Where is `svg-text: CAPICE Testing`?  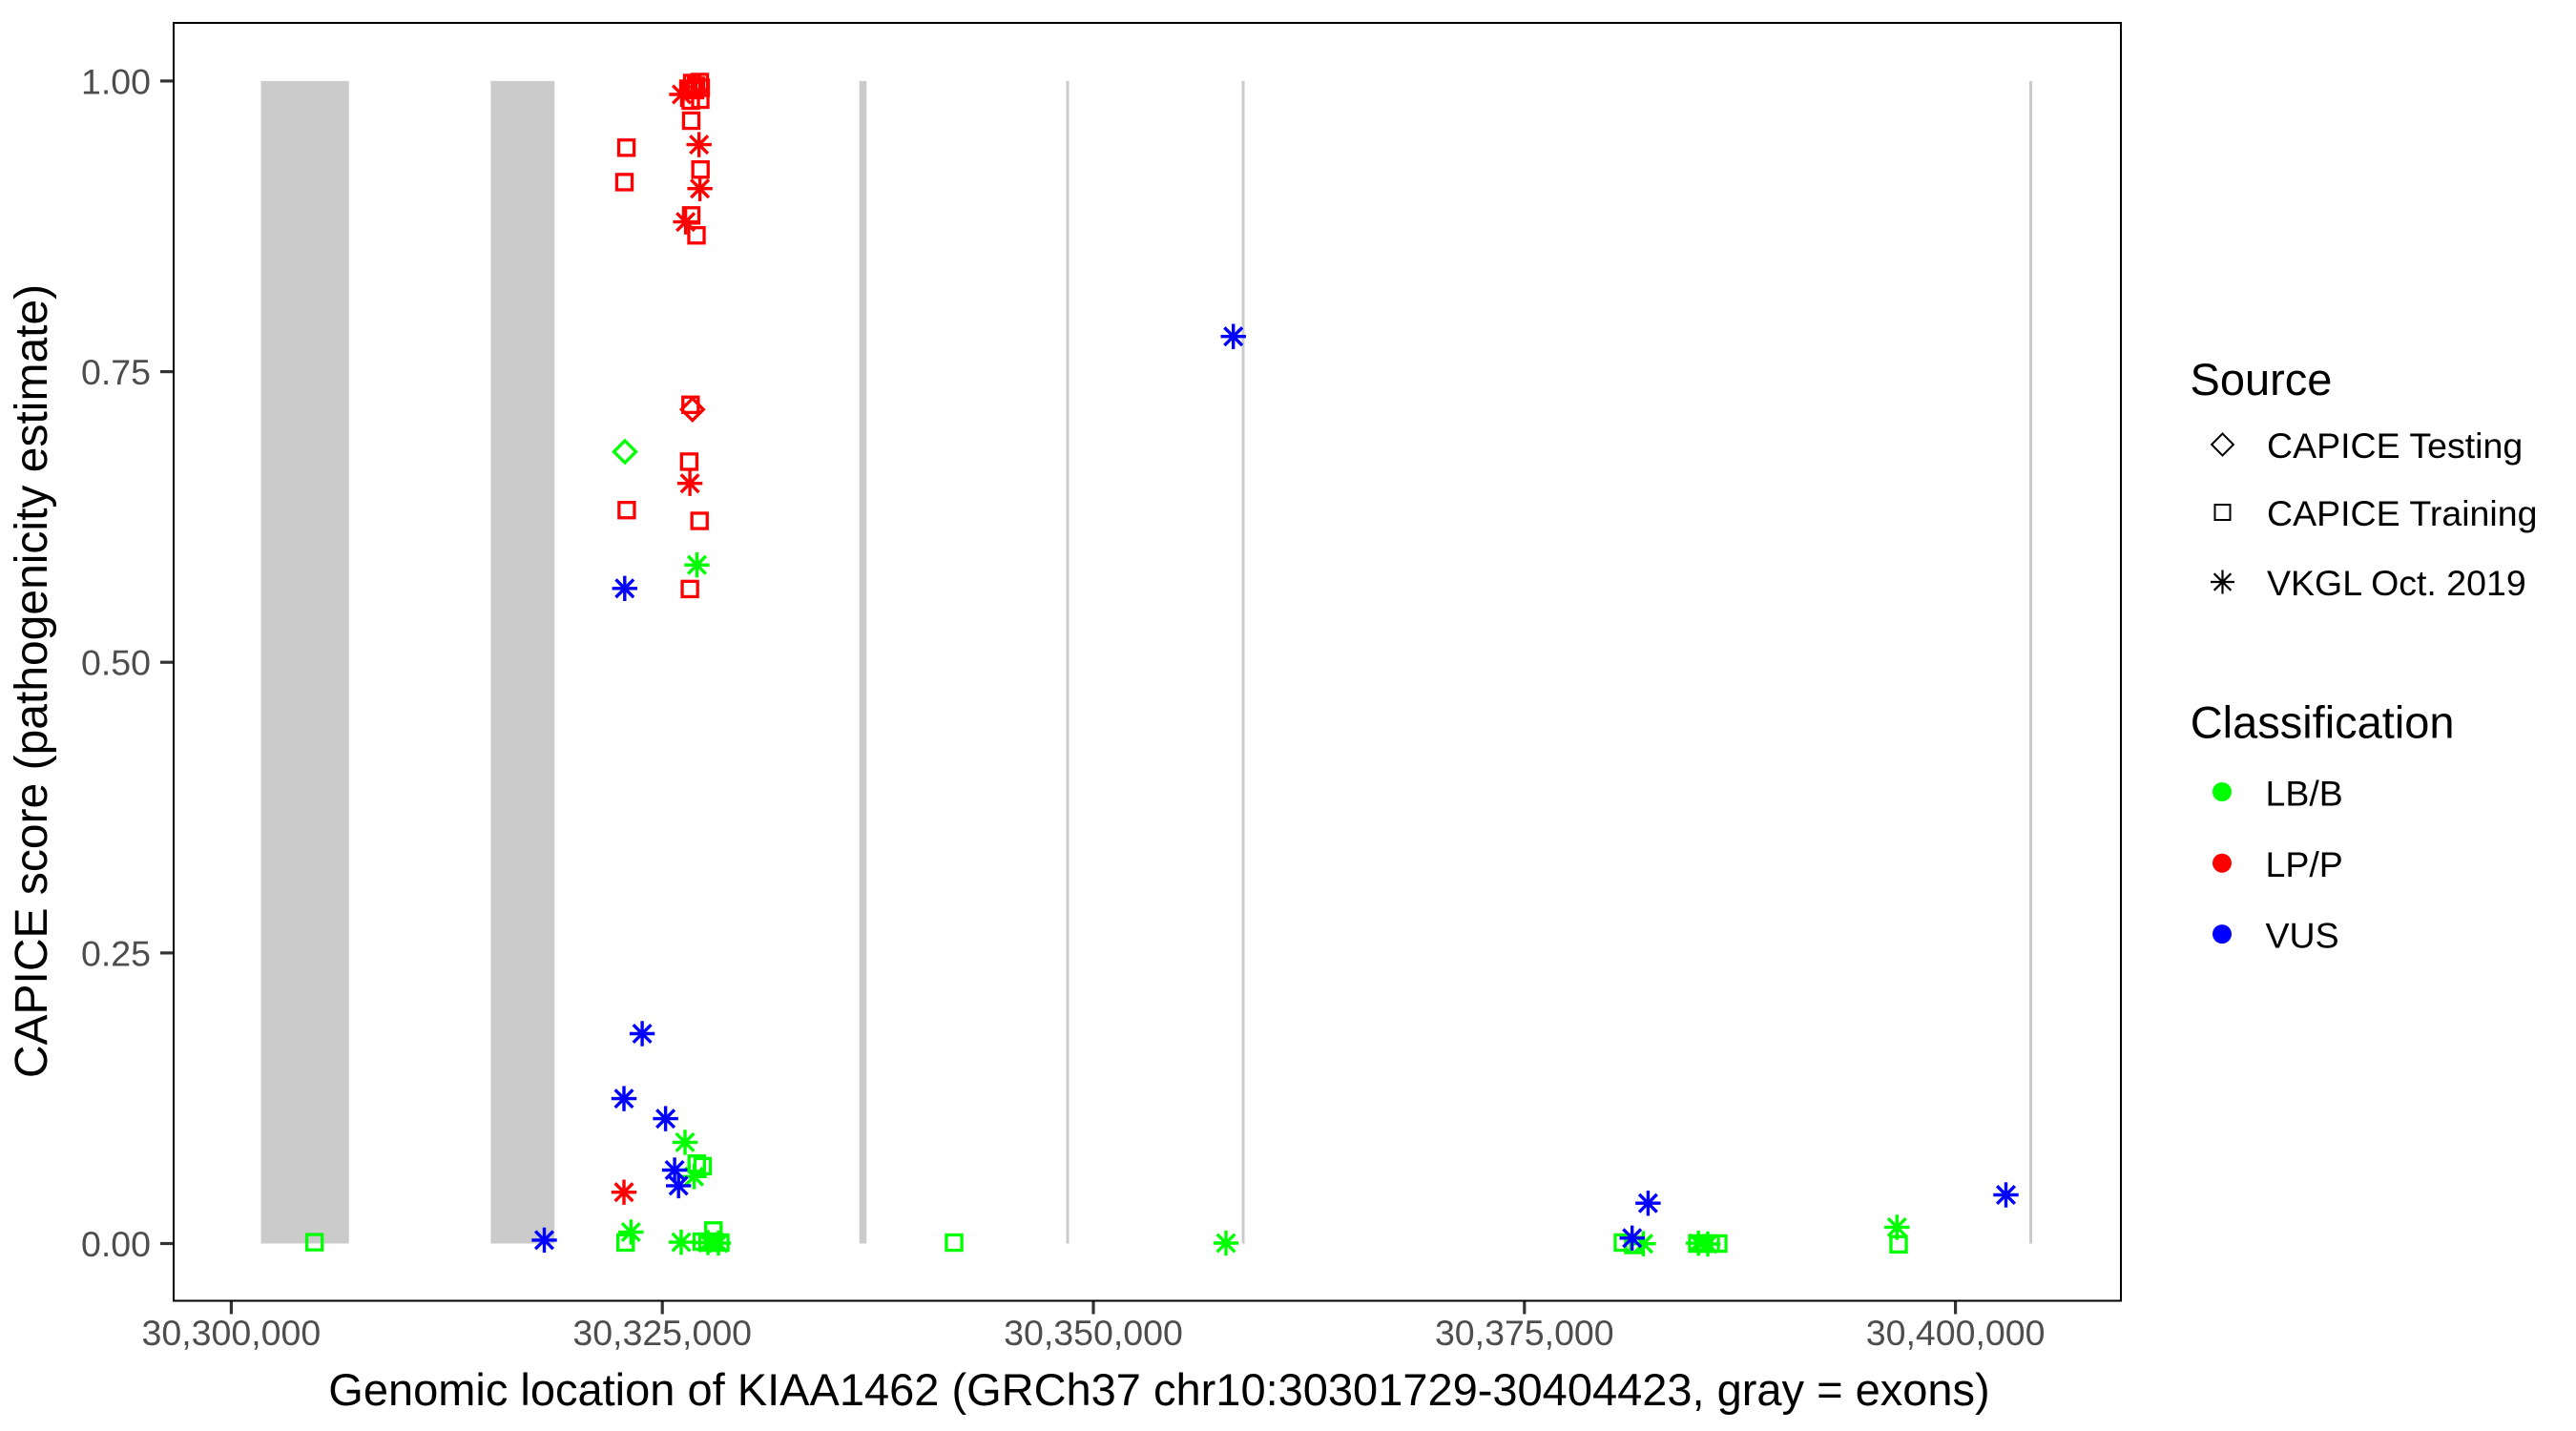 svg-text: CAPICE Testing is located at coordinates (2395, 446).